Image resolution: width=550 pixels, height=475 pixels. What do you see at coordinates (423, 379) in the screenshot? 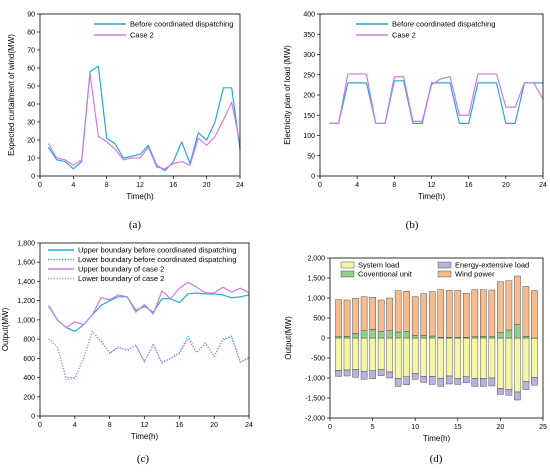
I see `bar-energy-extensive-load-t11` at bounding box center [423, 379].